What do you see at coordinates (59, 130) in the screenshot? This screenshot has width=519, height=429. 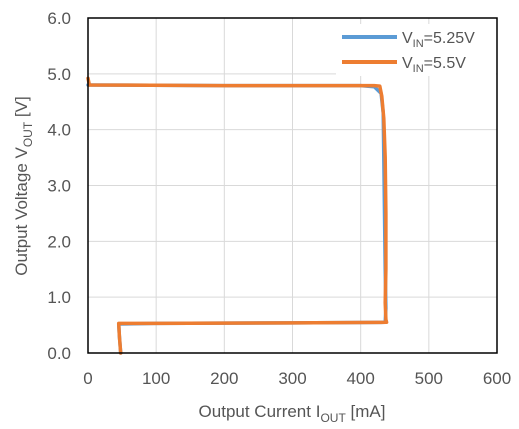 I see `y-tick-label: 4.0` at bounding box center [59, 130].